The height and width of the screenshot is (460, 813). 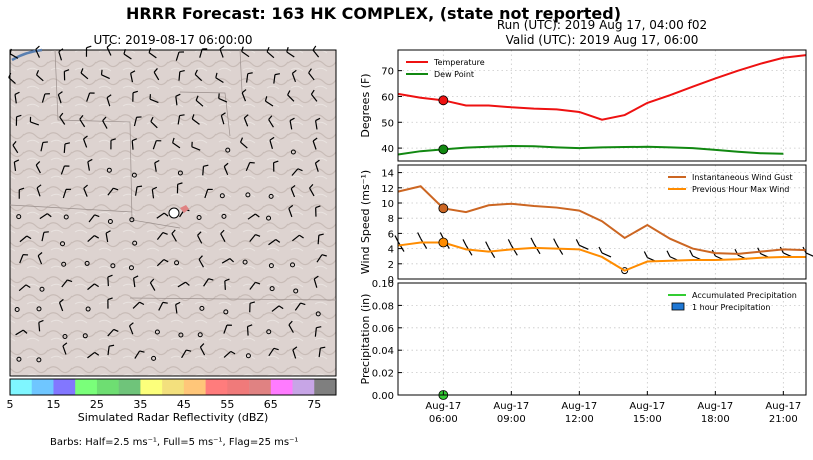 What do you see at coordinates (173, 417) in the screenshot?
I see `colorbar-label: Simulated Radar Reflectivity (dBZ)` at bounding box center [173, 417].